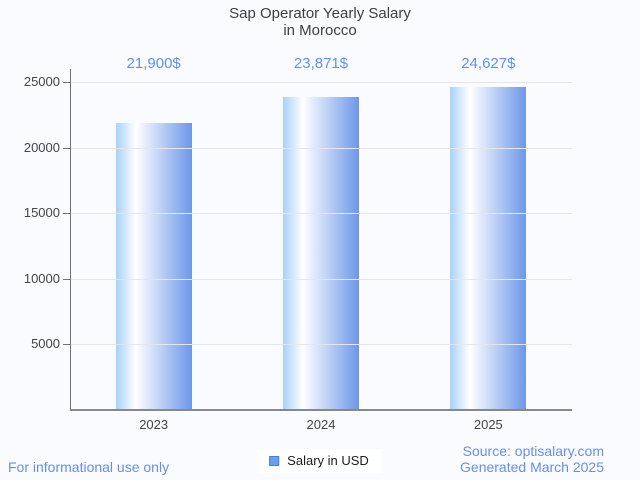  I want to click on y-axis-label: 15000, so click(41, 213).